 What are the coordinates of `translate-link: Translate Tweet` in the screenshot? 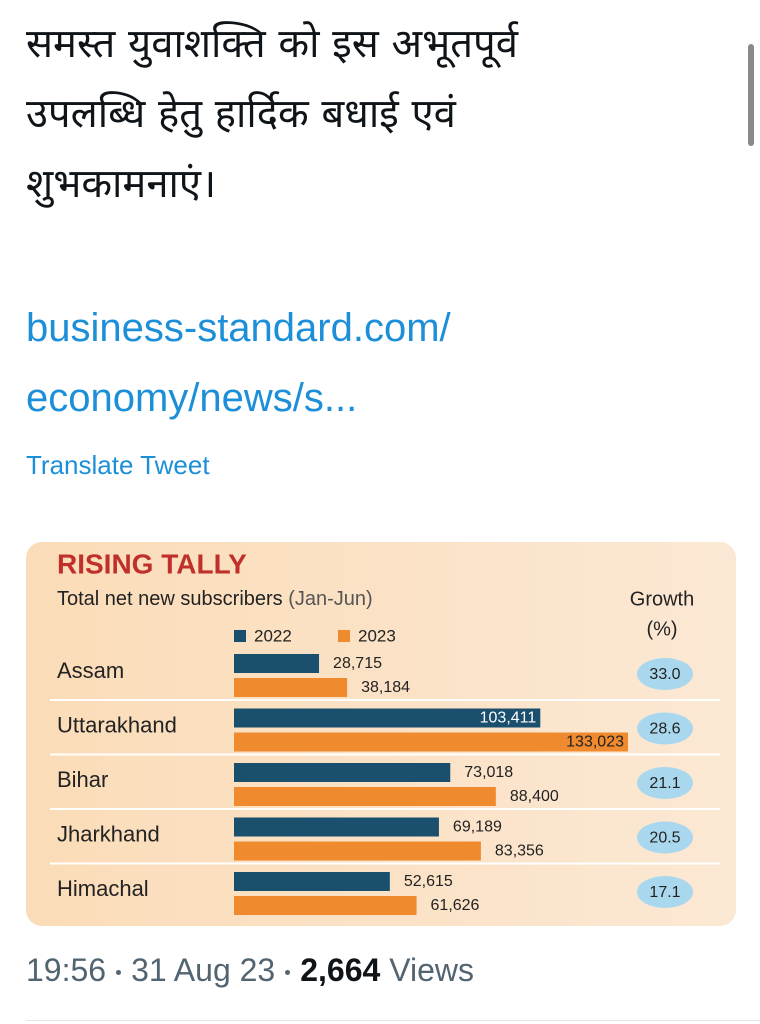 It's located at (118, 465).